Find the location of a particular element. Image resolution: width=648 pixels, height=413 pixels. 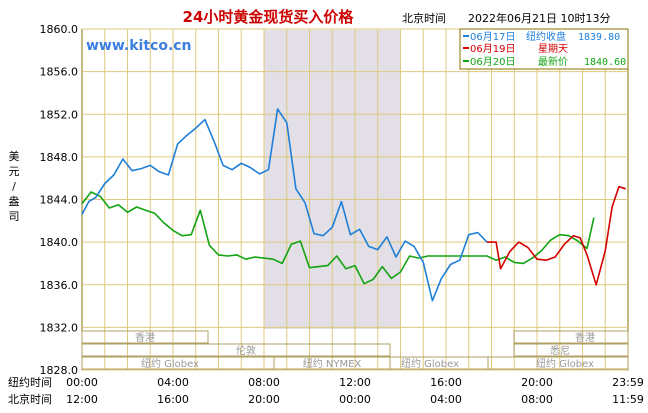

market-ny-globex-1: 纽约 Globex is located at coordinates (170, 363).